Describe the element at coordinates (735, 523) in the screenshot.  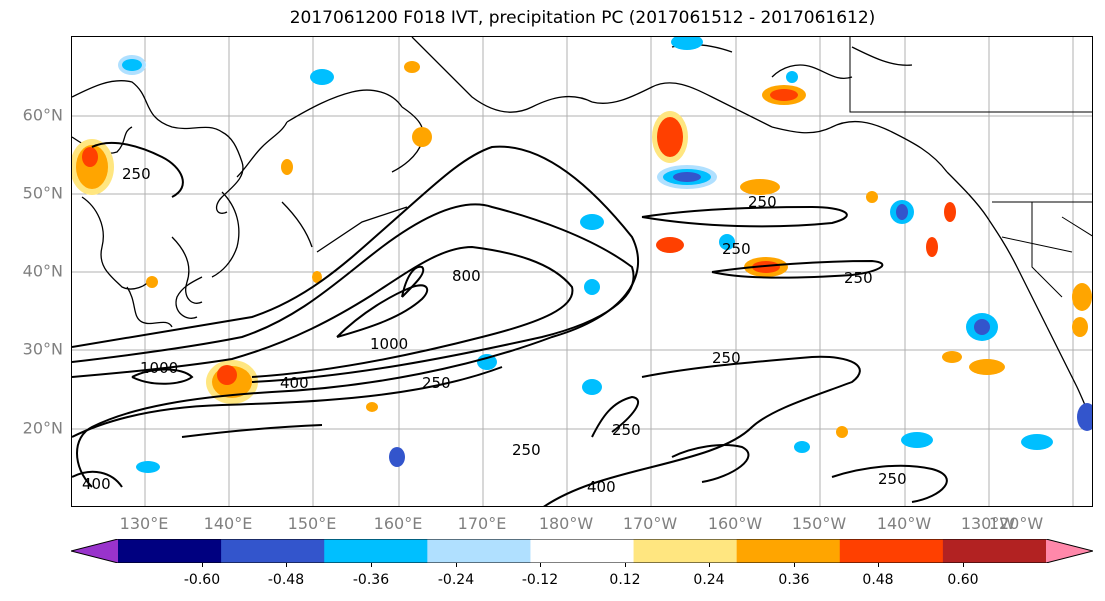
I see `lon-label: 160°W` at that location.